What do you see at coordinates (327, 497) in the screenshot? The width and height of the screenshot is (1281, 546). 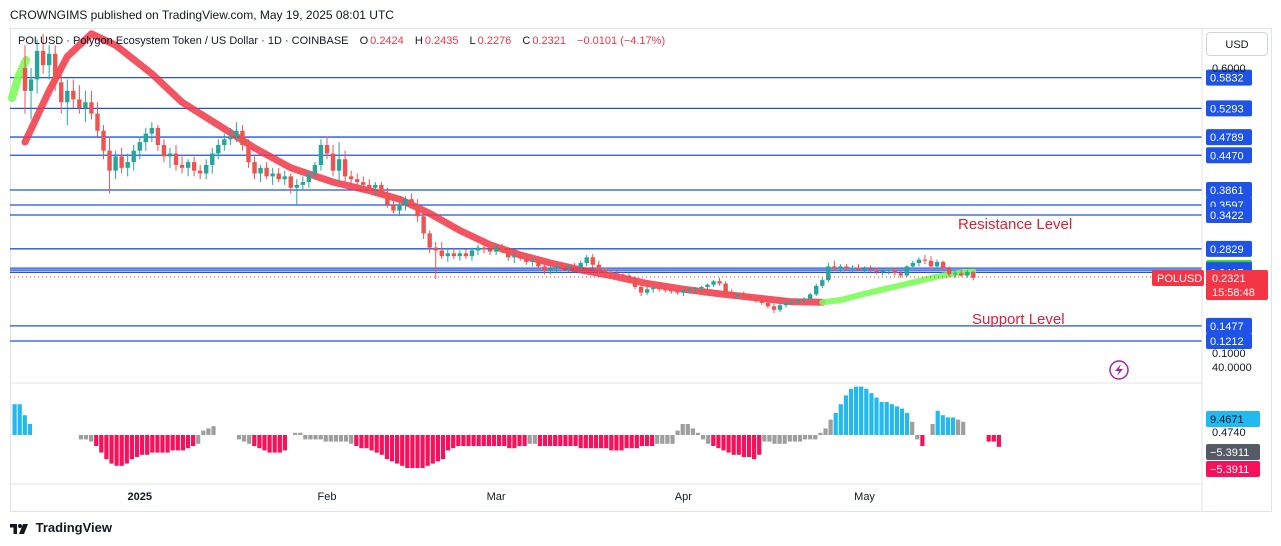 I see `time-axis-label: Feb` at bounding box center [327, 497].